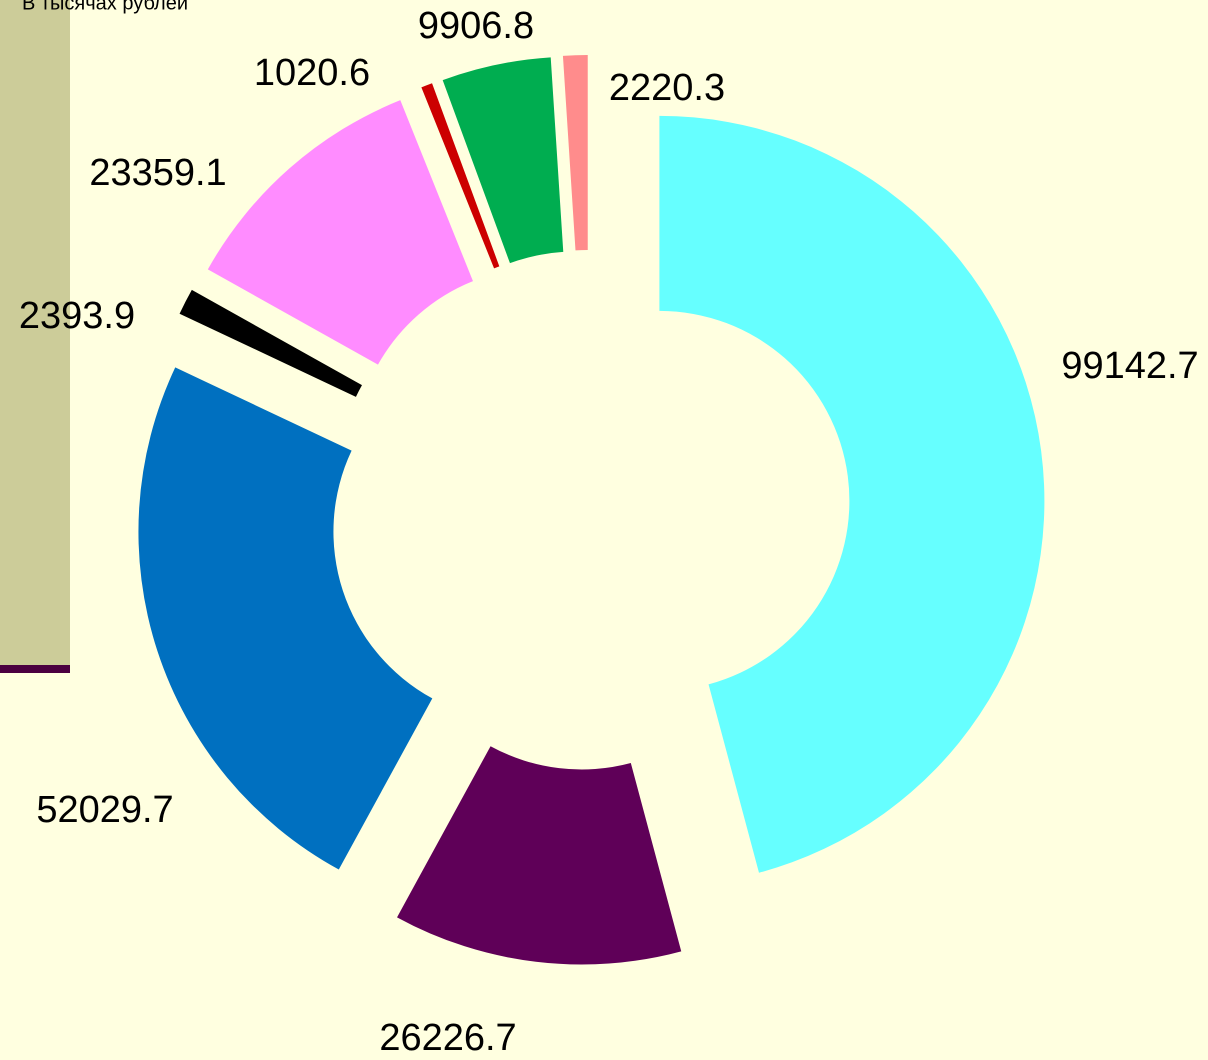 The width and height of the screenshot is (1208, 1060). I want to click on data-label: 2393.9, so click(77, 316).